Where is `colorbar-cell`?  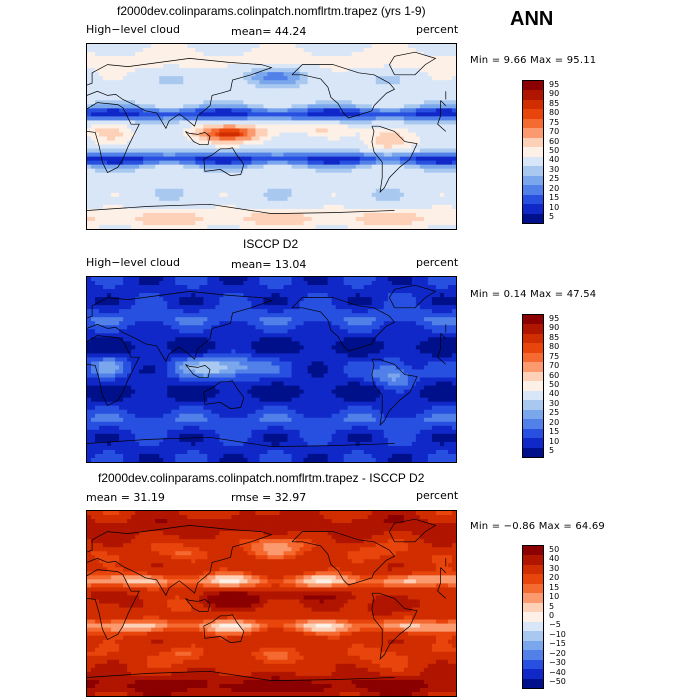
colorbar-cell is located at coordinates (533, 142).